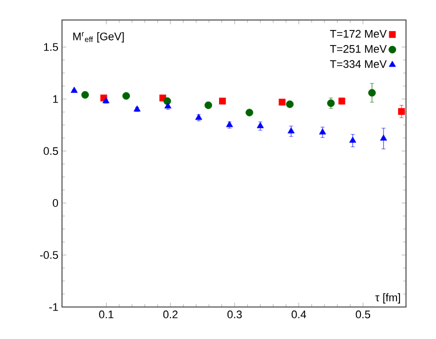 The image size is (436, 339). Describe the element at coordinates (55, 99) in the screenshot. I see `y-tick-label: 1` at that location.